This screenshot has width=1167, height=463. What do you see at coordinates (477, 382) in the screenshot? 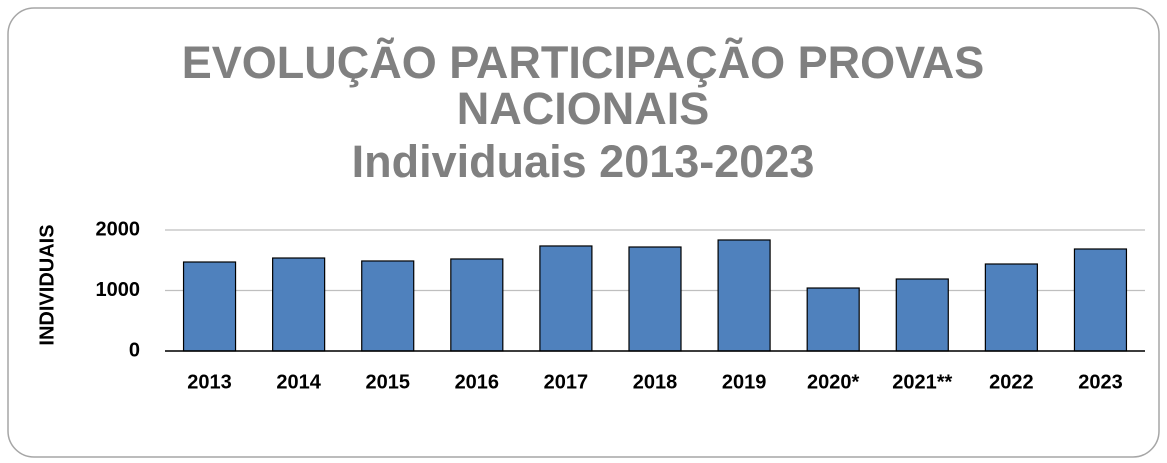
I see `x-tick-label: 2016` at bounding box center [477, 382].